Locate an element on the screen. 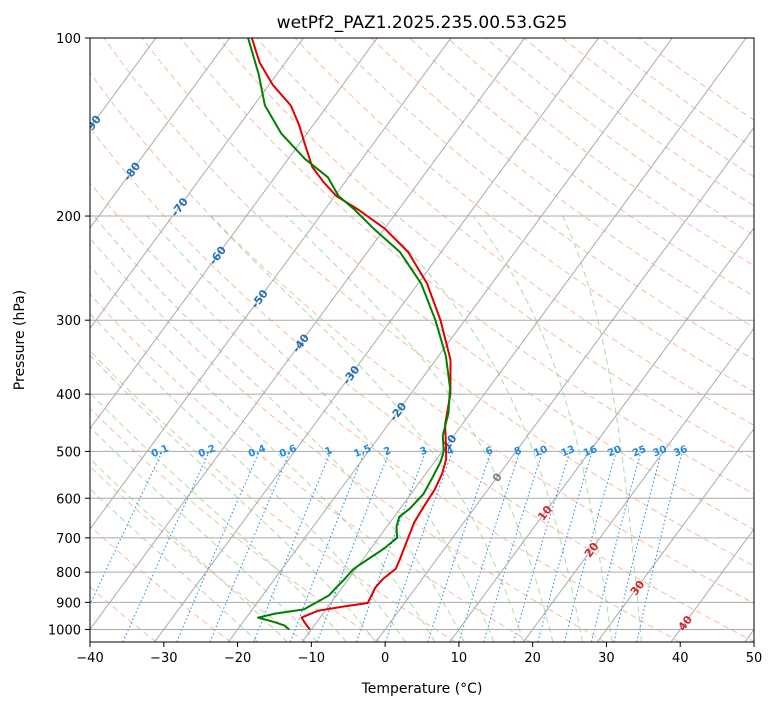 The width and height of the screenshot is (775, 712). x-tick-label: −10 is located at coordinates (311, 658).